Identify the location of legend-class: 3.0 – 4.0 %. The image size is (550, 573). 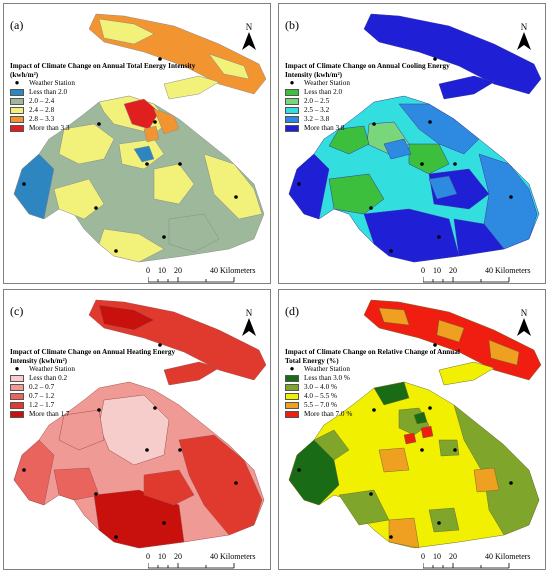
(320, 387).